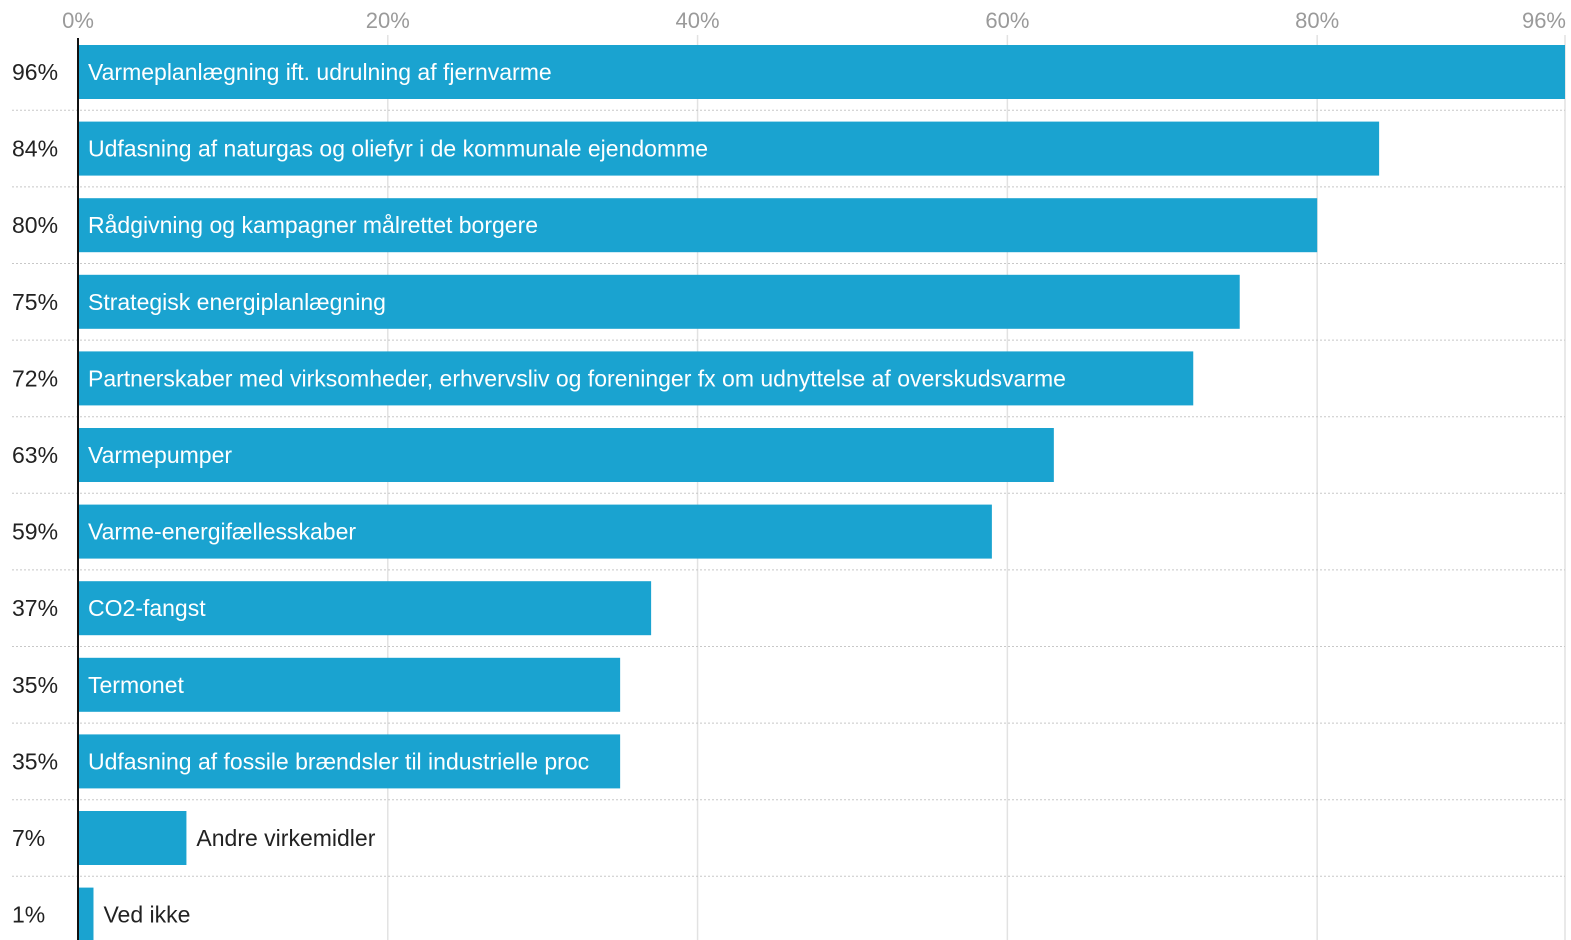 The height and width of the screenshot is (940, 1571). Describe the element at coordinates (146, 915) in the screenshot. I see `category-label: Ved ikke` at that location.